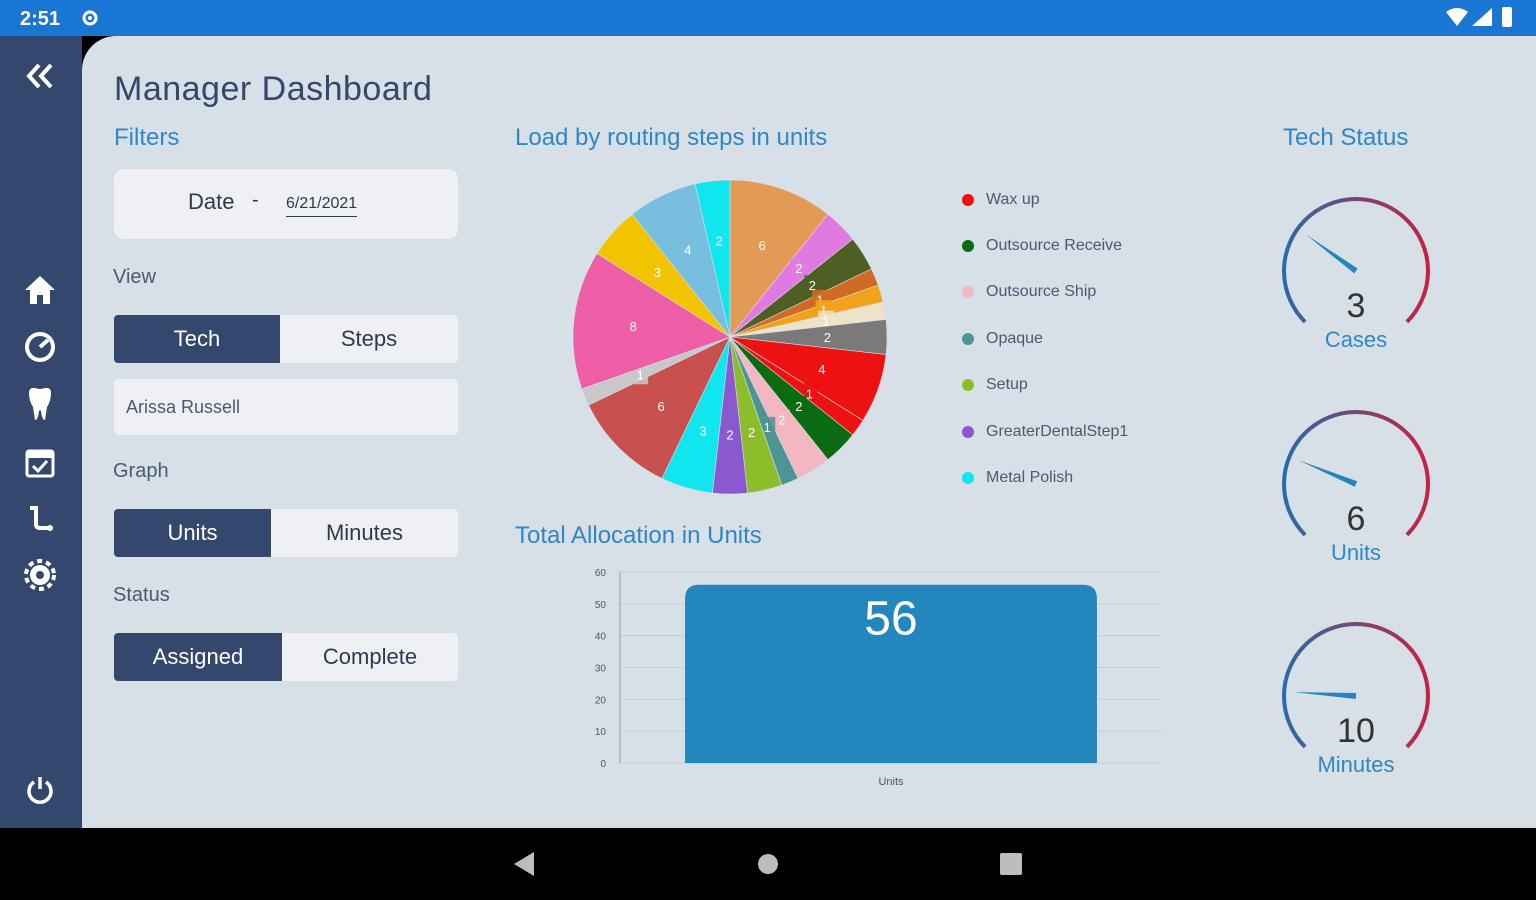 This screenshot has width=1536, height=900. Describe the element at coordinates (41, 432) in the screenshot. I see `sidebar` at that location.